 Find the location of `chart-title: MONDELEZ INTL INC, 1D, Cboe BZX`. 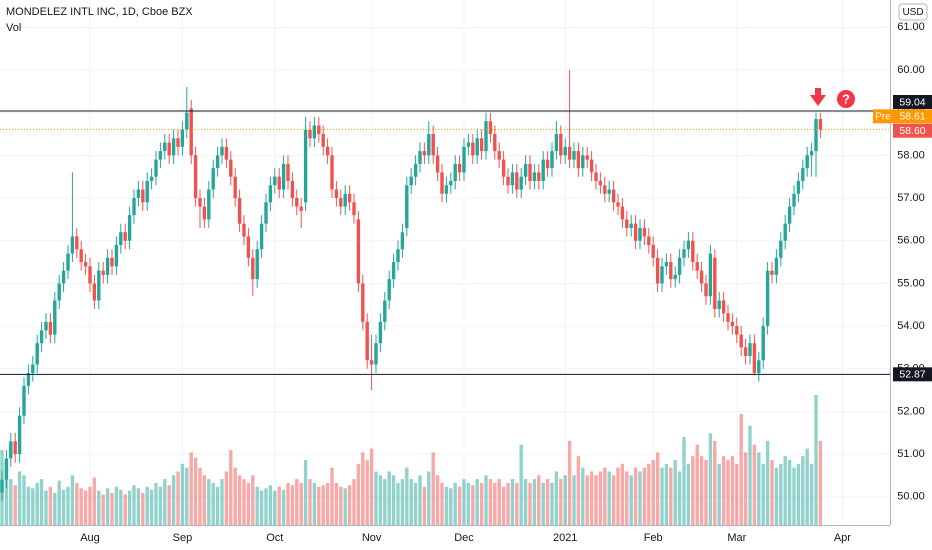

chart-title: MONDELEZ INTL INC, 1D, Cboe BZX is located at coordinates (99, 12).